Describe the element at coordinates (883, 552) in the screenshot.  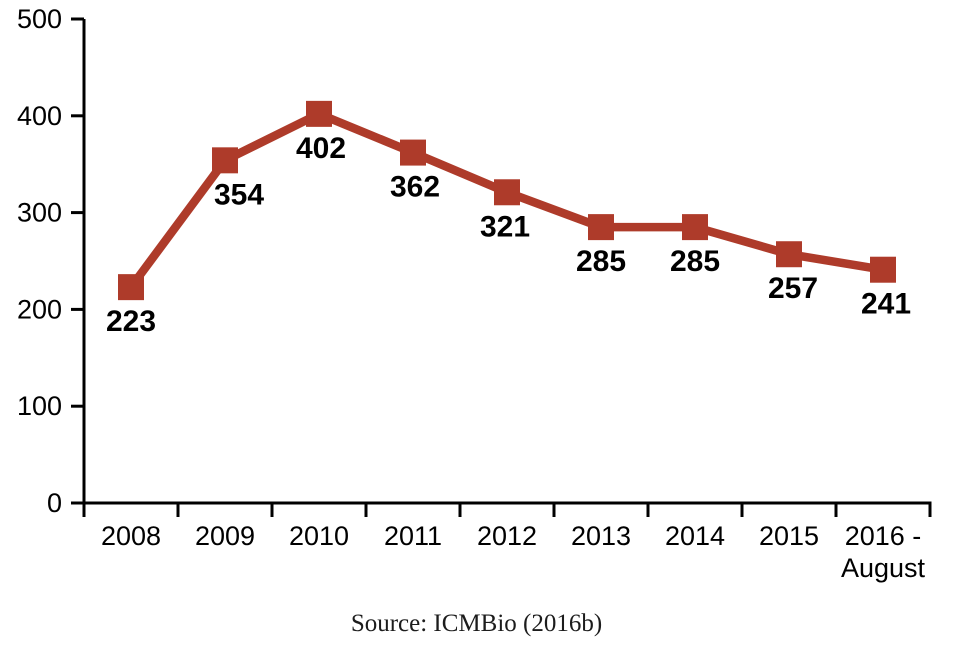
I see `x-axis-label: 2016 -August` at that location.